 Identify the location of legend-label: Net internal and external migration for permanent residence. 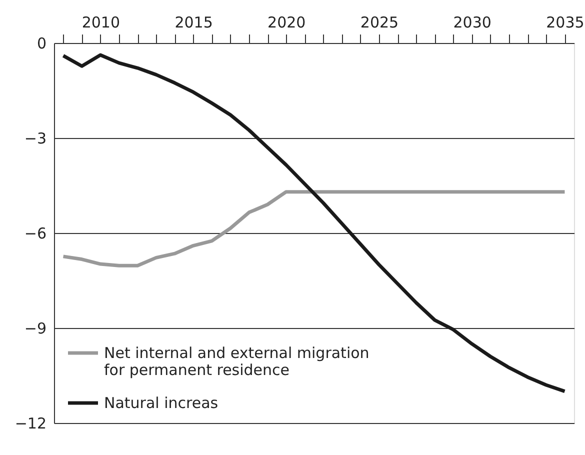
(237, 361).